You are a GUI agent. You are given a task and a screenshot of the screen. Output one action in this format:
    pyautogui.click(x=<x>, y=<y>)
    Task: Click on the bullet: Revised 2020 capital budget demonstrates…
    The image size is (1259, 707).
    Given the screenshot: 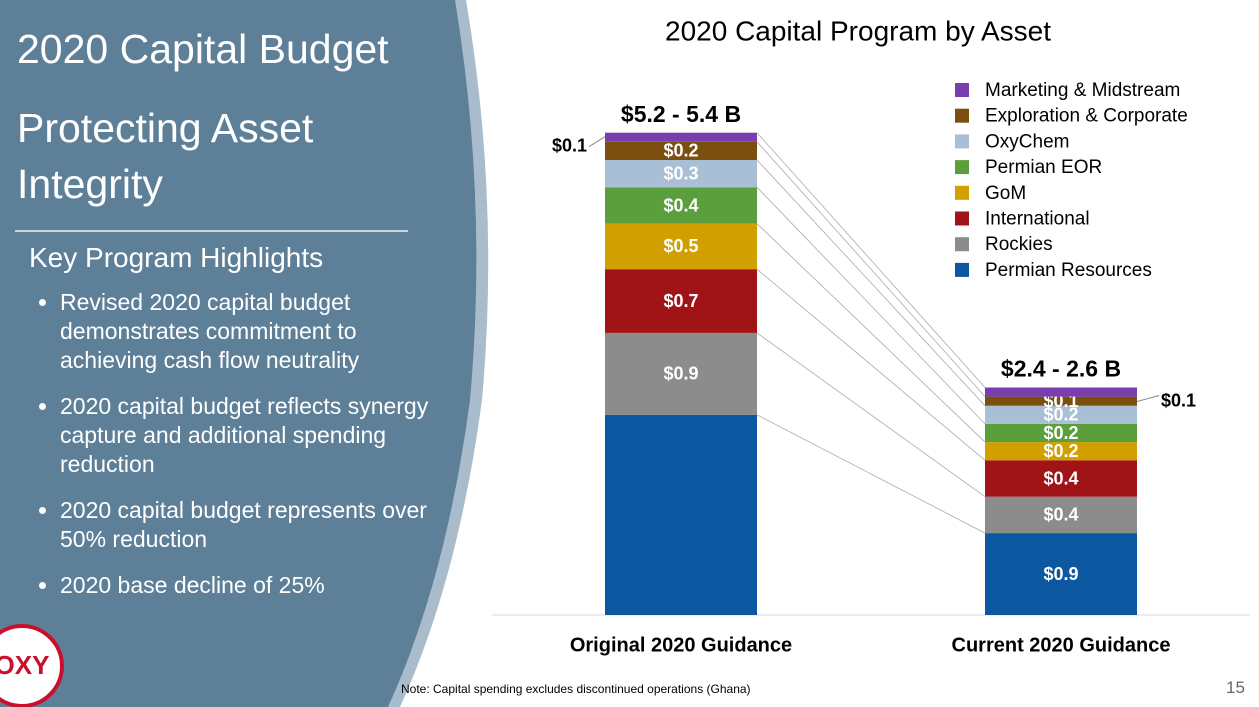 What is the action you would take?
    pyautogui.click(x=252, y=331)
    